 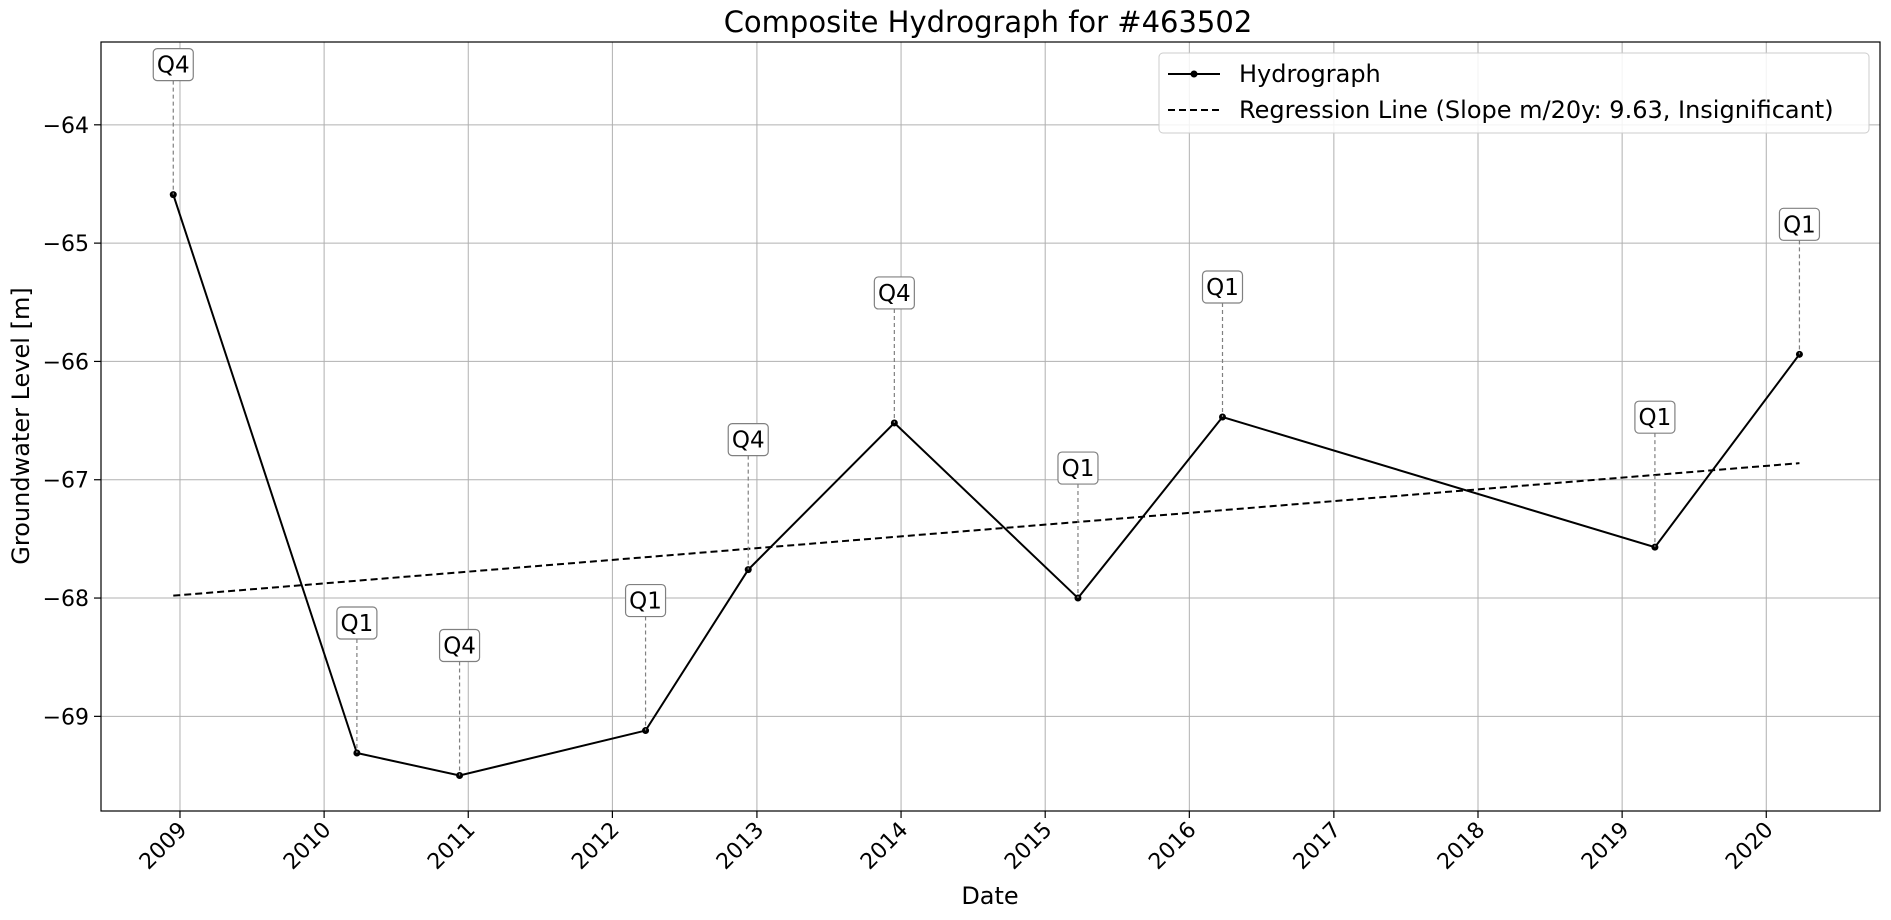 I want to click on regression-line, so click(x=986, y=529).